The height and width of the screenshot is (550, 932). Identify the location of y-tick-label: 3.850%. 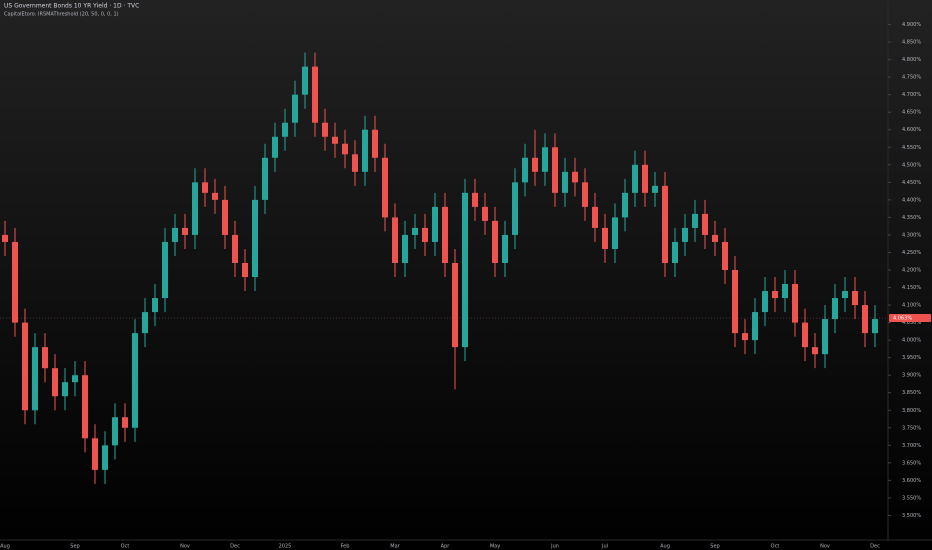
(911, 393).